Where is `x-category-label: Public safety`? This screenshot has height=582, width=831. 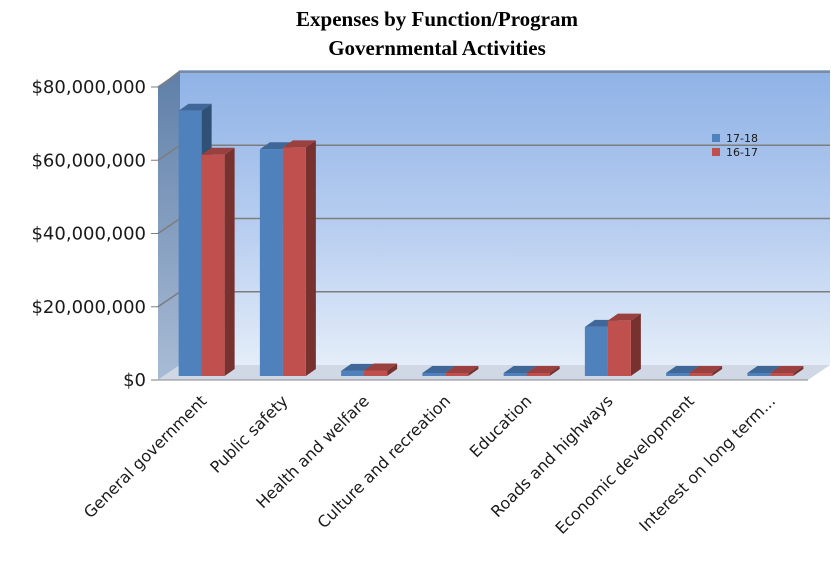
x-category-label: Public safety is located at coordinates (248, 433).